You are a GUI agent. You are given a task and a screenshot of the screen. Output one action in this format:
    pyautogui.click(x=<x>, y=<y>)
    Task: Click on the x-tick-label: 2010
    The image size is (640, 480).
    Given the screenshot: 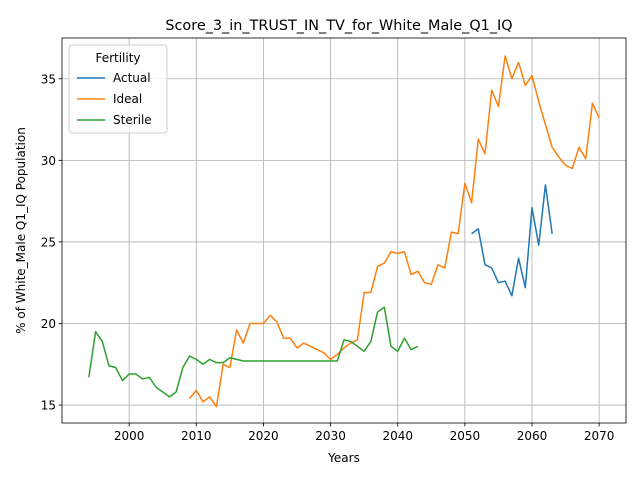 What is the action you would take?
    pyautogui.click(x=196, y=436)
    